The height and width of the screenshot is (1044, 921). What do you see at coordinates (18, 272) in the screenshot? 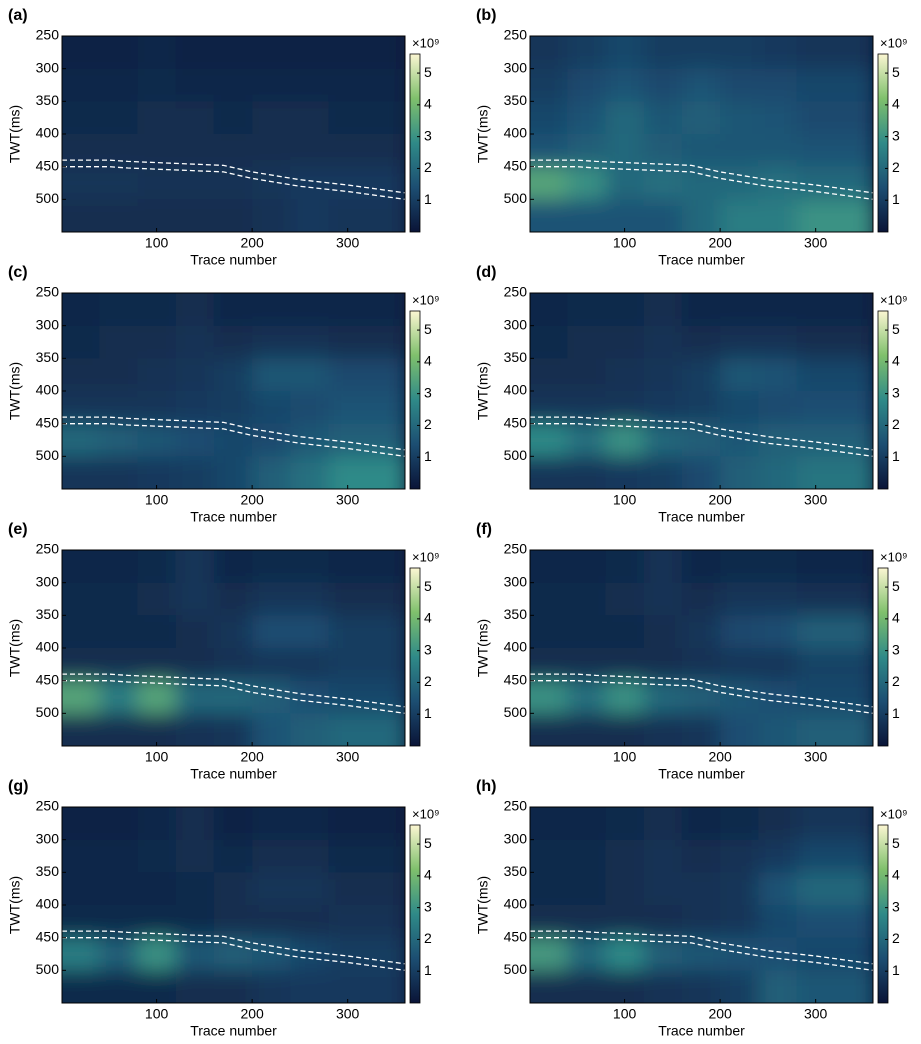
I see `panel-label: (c)` at bounding box center [18, 272].